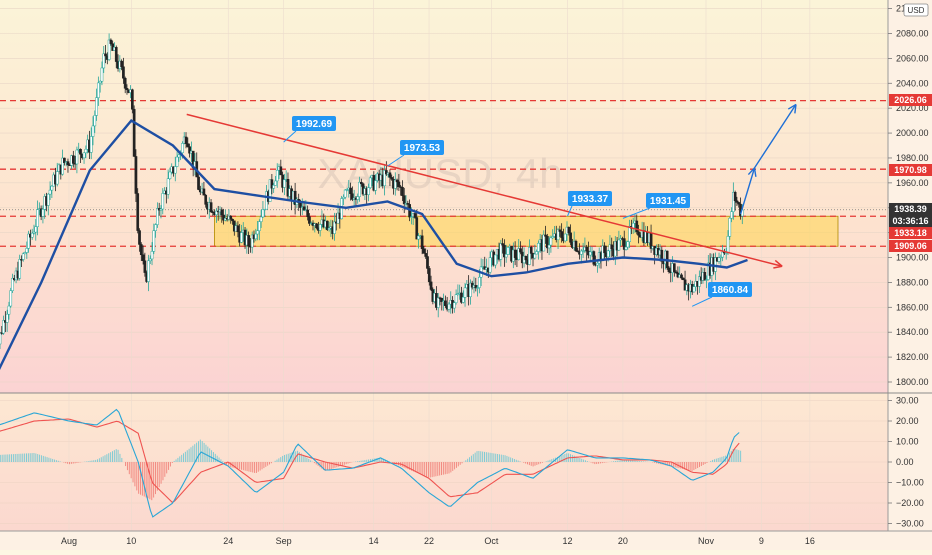 Image resolution: width=932 pixels, height=555 pixels. What do you see at coordinates (912, 158) in the screenshot?
I see `price-tick-label: 1980.00` at bounding box center [912, 158].